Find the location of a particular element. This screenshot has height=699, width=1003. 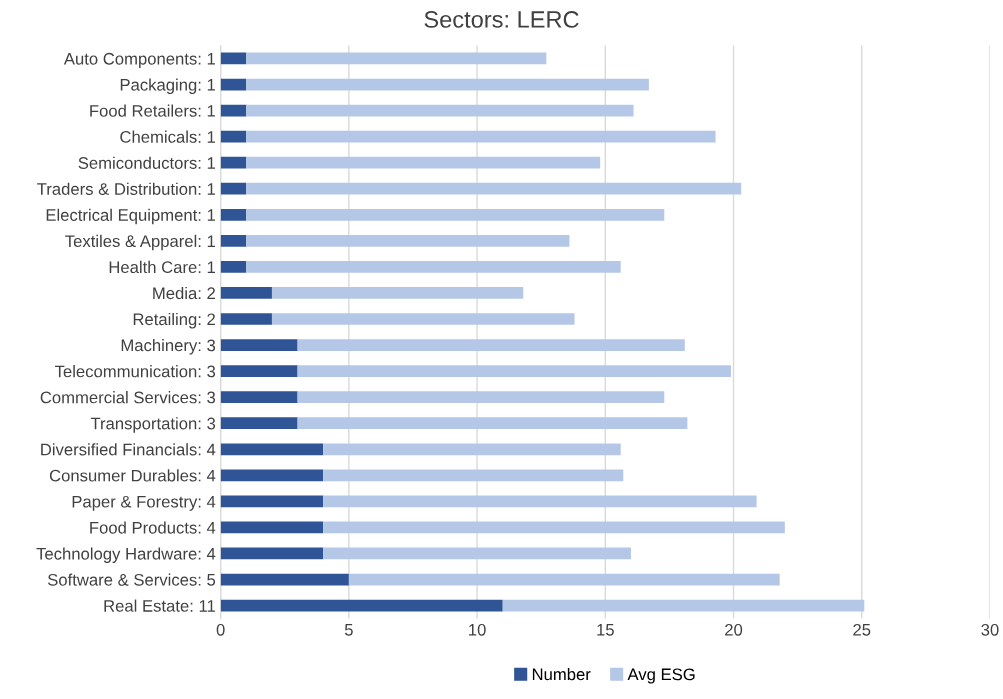

y-tick-label: Consumer Durables: 4 is located at coordinates (132, 475).